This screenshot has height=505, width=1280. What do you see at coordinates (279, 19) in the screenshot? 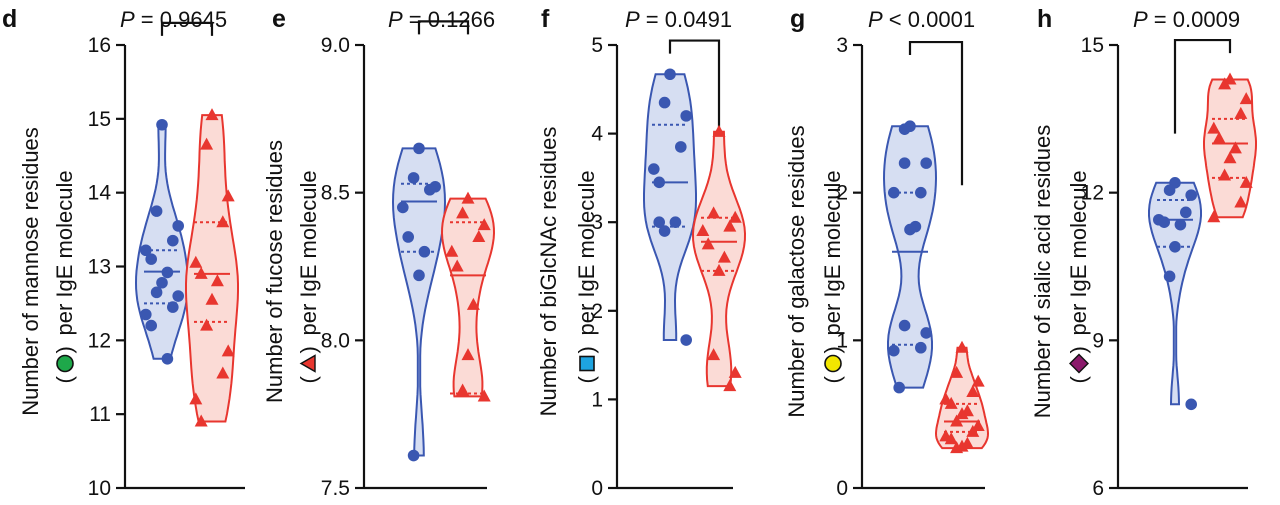
I see `panel-letter: e` at bounding box center [279, 19].